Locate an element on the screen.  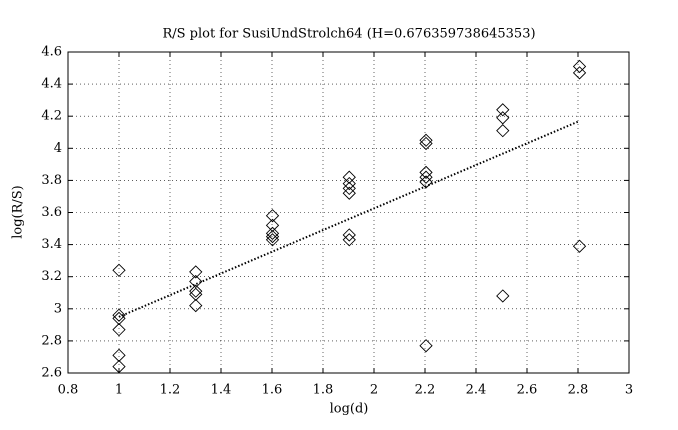
x-tick-label: 3 is located at coordinates (629, 390).